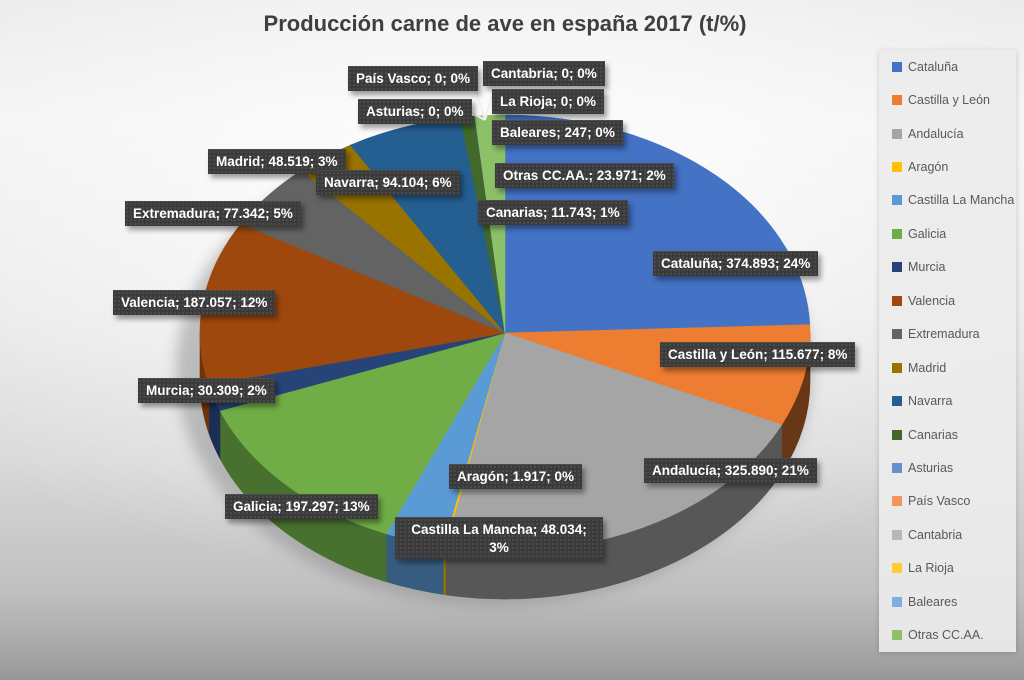  I want to click on legend-item-navarra: Navarra, so click(947, 400).